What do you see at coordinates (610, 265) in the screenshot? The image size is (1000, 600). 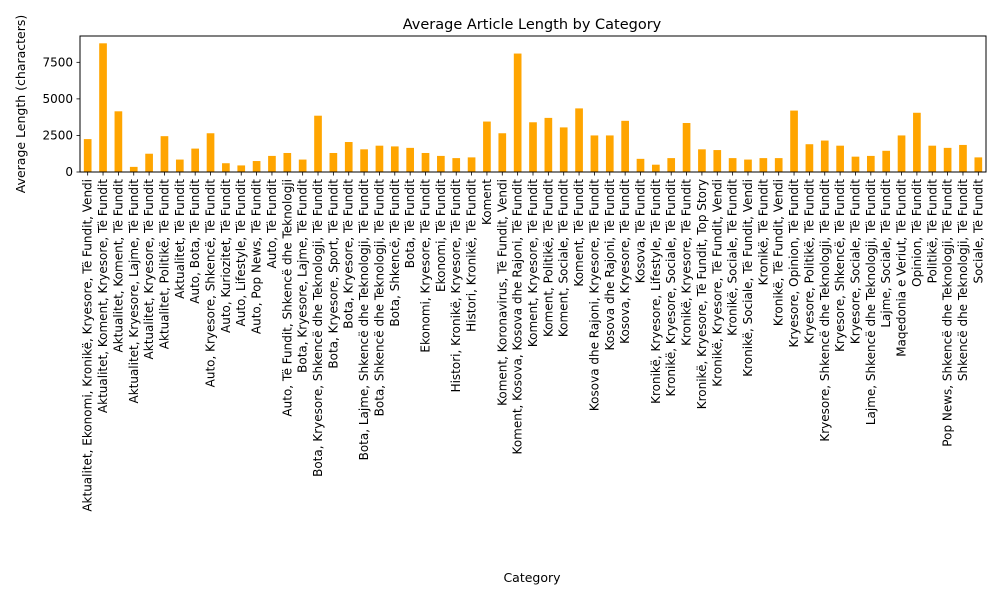 I see `x-tick-label: Kosova dhe Rajoni, Të Fundit` at bounding box center [610, 265].